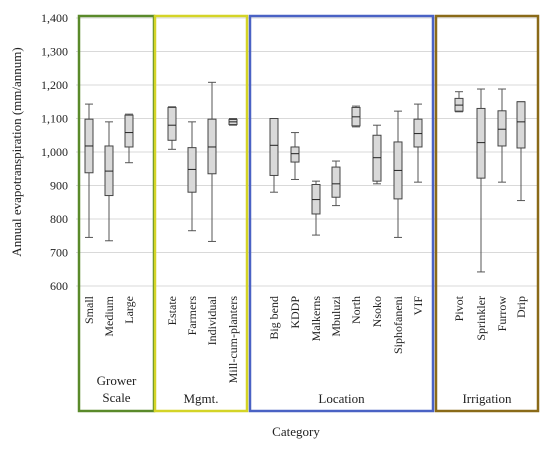  Describe the element at coordinates (16, 151) in the screenshot. I see `y-axis-label: Annual evapotranspiration (mm/annum)` at that location.